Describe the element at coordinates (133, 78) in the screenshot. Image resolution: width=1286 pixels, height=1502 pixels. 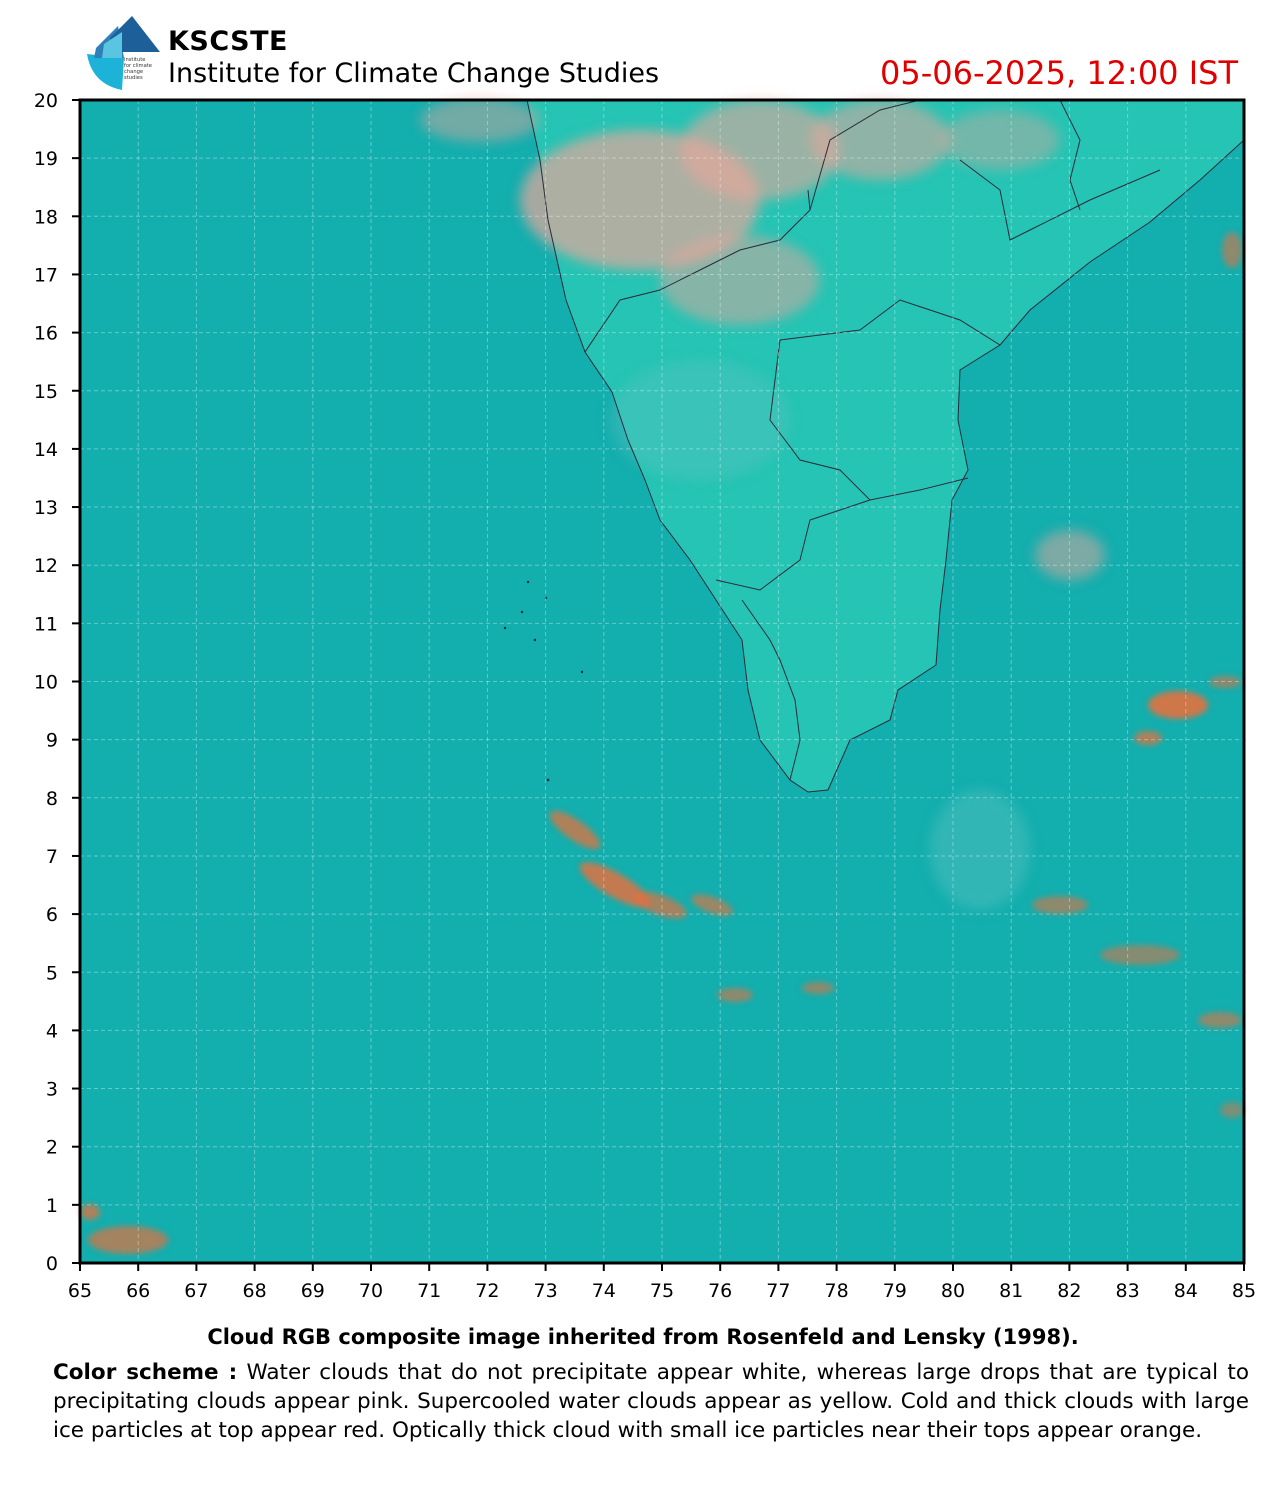
I see `svg-text: studies` at that location.